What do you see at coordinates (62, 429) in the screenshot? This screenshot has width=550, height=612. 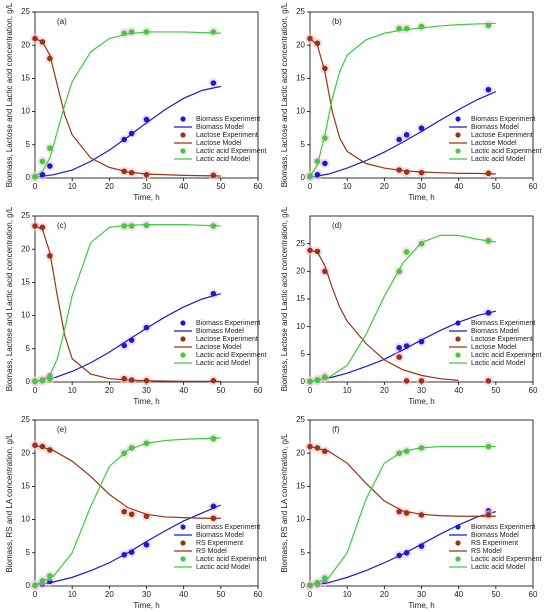 I see `panel-label: (e)` at bounding box center [62, 429].